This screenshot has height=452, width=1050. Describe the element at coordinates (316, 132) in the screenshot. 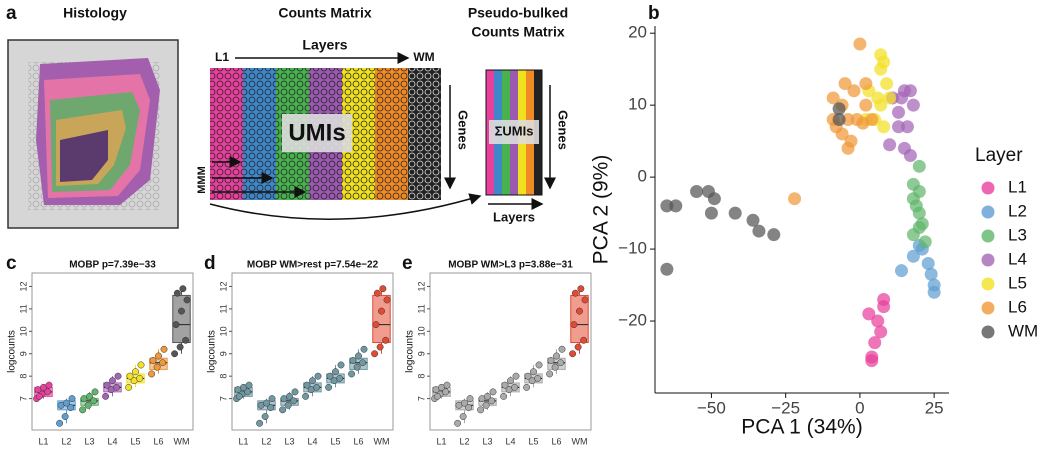

I see `matrix-label: UMIs` at that location.